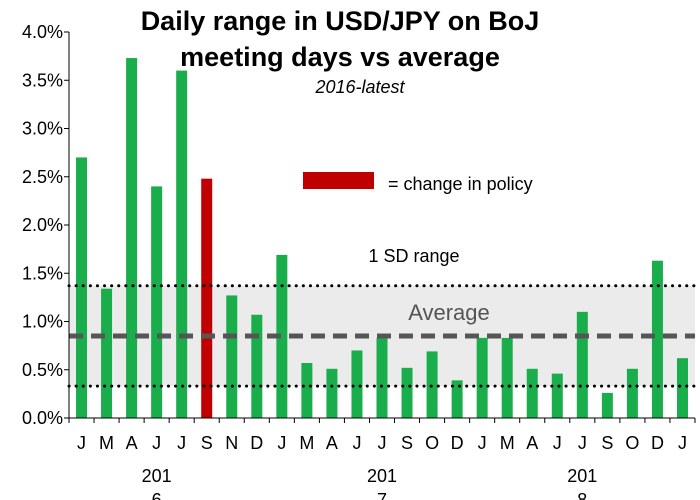 The image size is (700, 500). I want to click on y-tick-label: 3.5%, so click(42, 80).